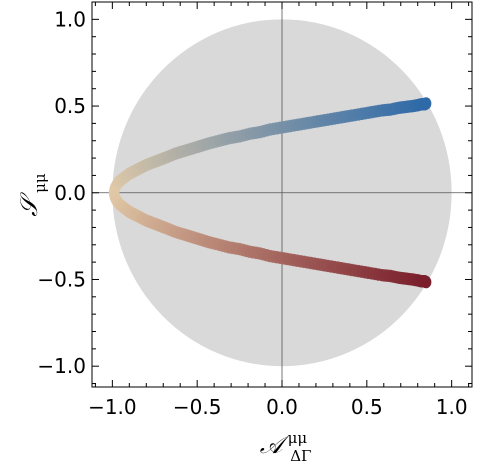 The height and width of the screenshot is (462, 480). What do you see at coordinates (70, 106) in the screenshot?
I see `y-tick-label: 0.5` at bounding box center [70, 106].